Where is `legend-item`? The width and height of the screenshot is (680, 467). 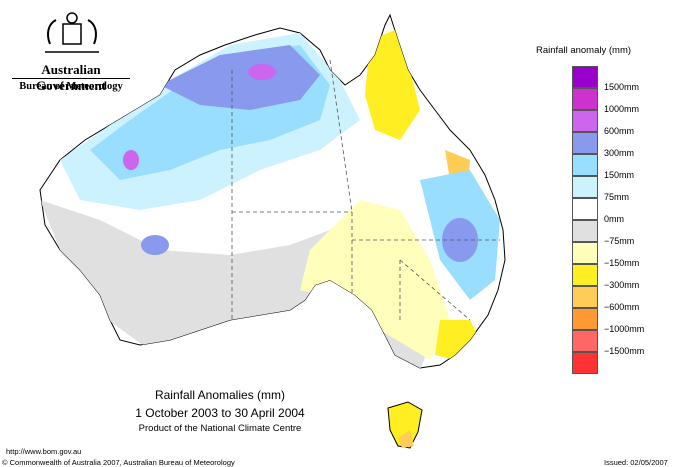 legend-item is located at coordinates (585, 363).